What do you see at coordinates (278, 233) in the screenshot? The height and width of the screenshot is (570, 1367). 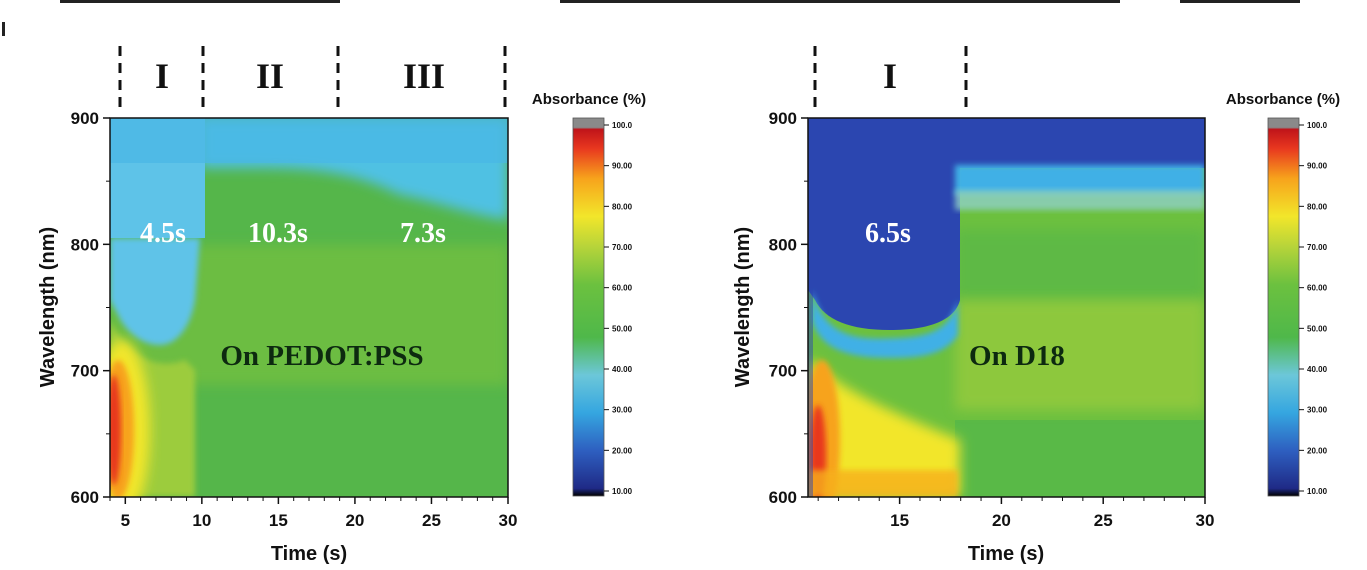 I see `duration-label: 10.3s` at bounding box center [278, 233].